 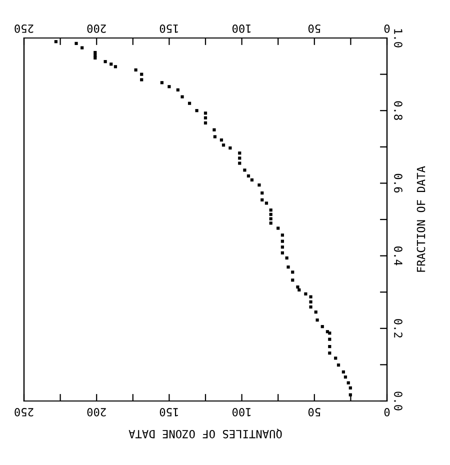 What do you see at coordinates (398, 38) in the screenshot?
I see `y-tick-label: 1.0` at bounding box center [398, 38].